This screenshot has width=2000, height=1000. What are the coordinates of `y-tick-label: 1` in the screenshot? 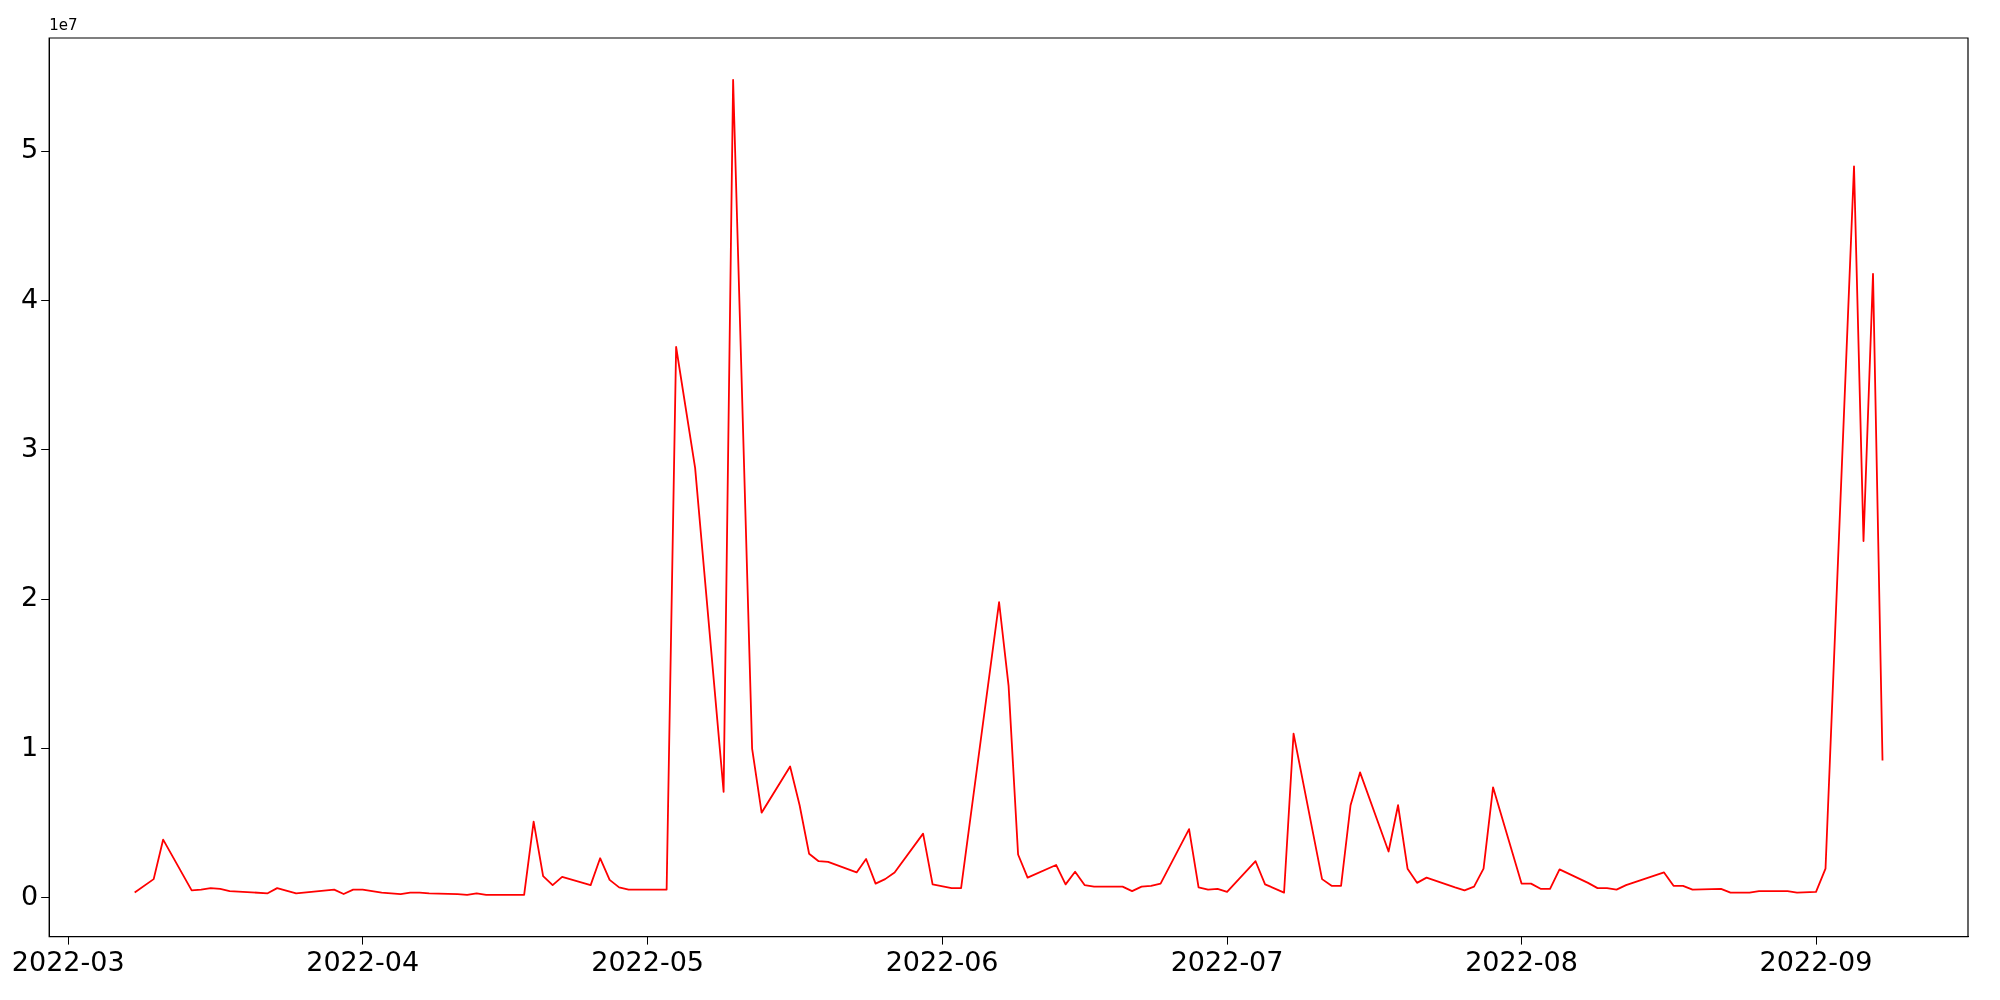 It's located at (29, 746).